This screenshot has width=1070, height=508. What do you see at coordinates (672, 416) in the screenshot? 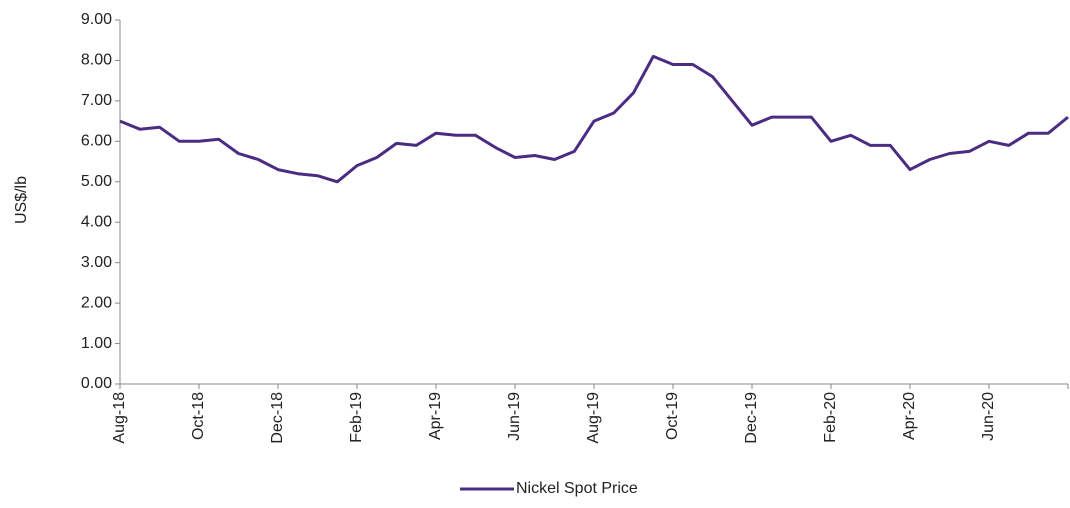
I see `x-tick-label: Oct-19` at bounding box center [672, 416].